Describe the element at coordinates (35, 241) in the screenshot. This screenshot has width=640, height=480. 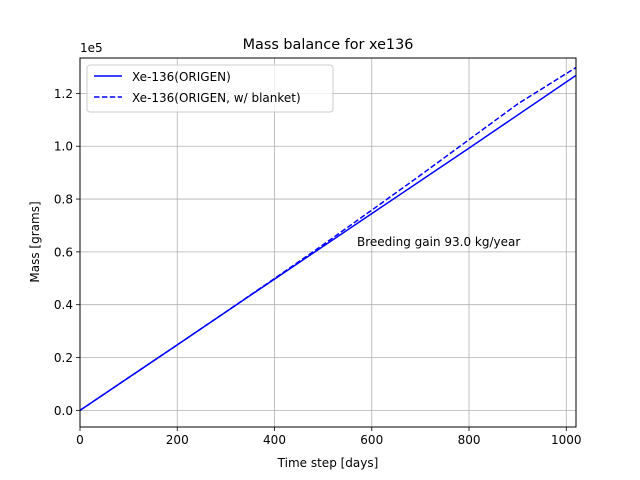
I see `y-axis-label: Mass [grams]` at that location.